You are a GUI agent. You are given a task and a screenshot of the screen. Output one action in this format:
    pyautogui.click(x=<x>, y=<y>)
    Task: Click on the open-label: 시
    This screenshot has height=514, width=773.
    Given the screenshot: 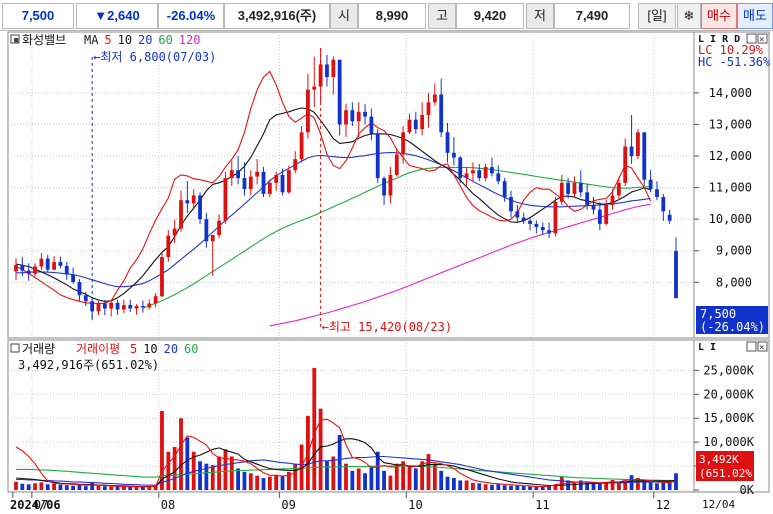 What is the action you would take?
    pyautogui.click(x=344, y=16)
    